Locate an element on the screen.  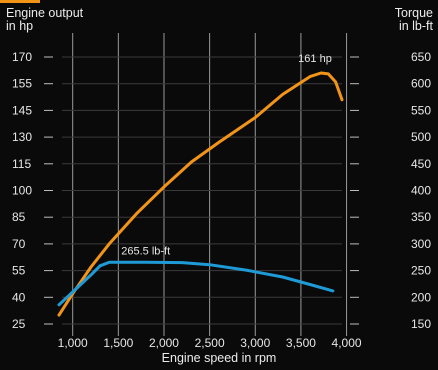
x-tick-label: 3,000 is located at coordinates (255, 343).